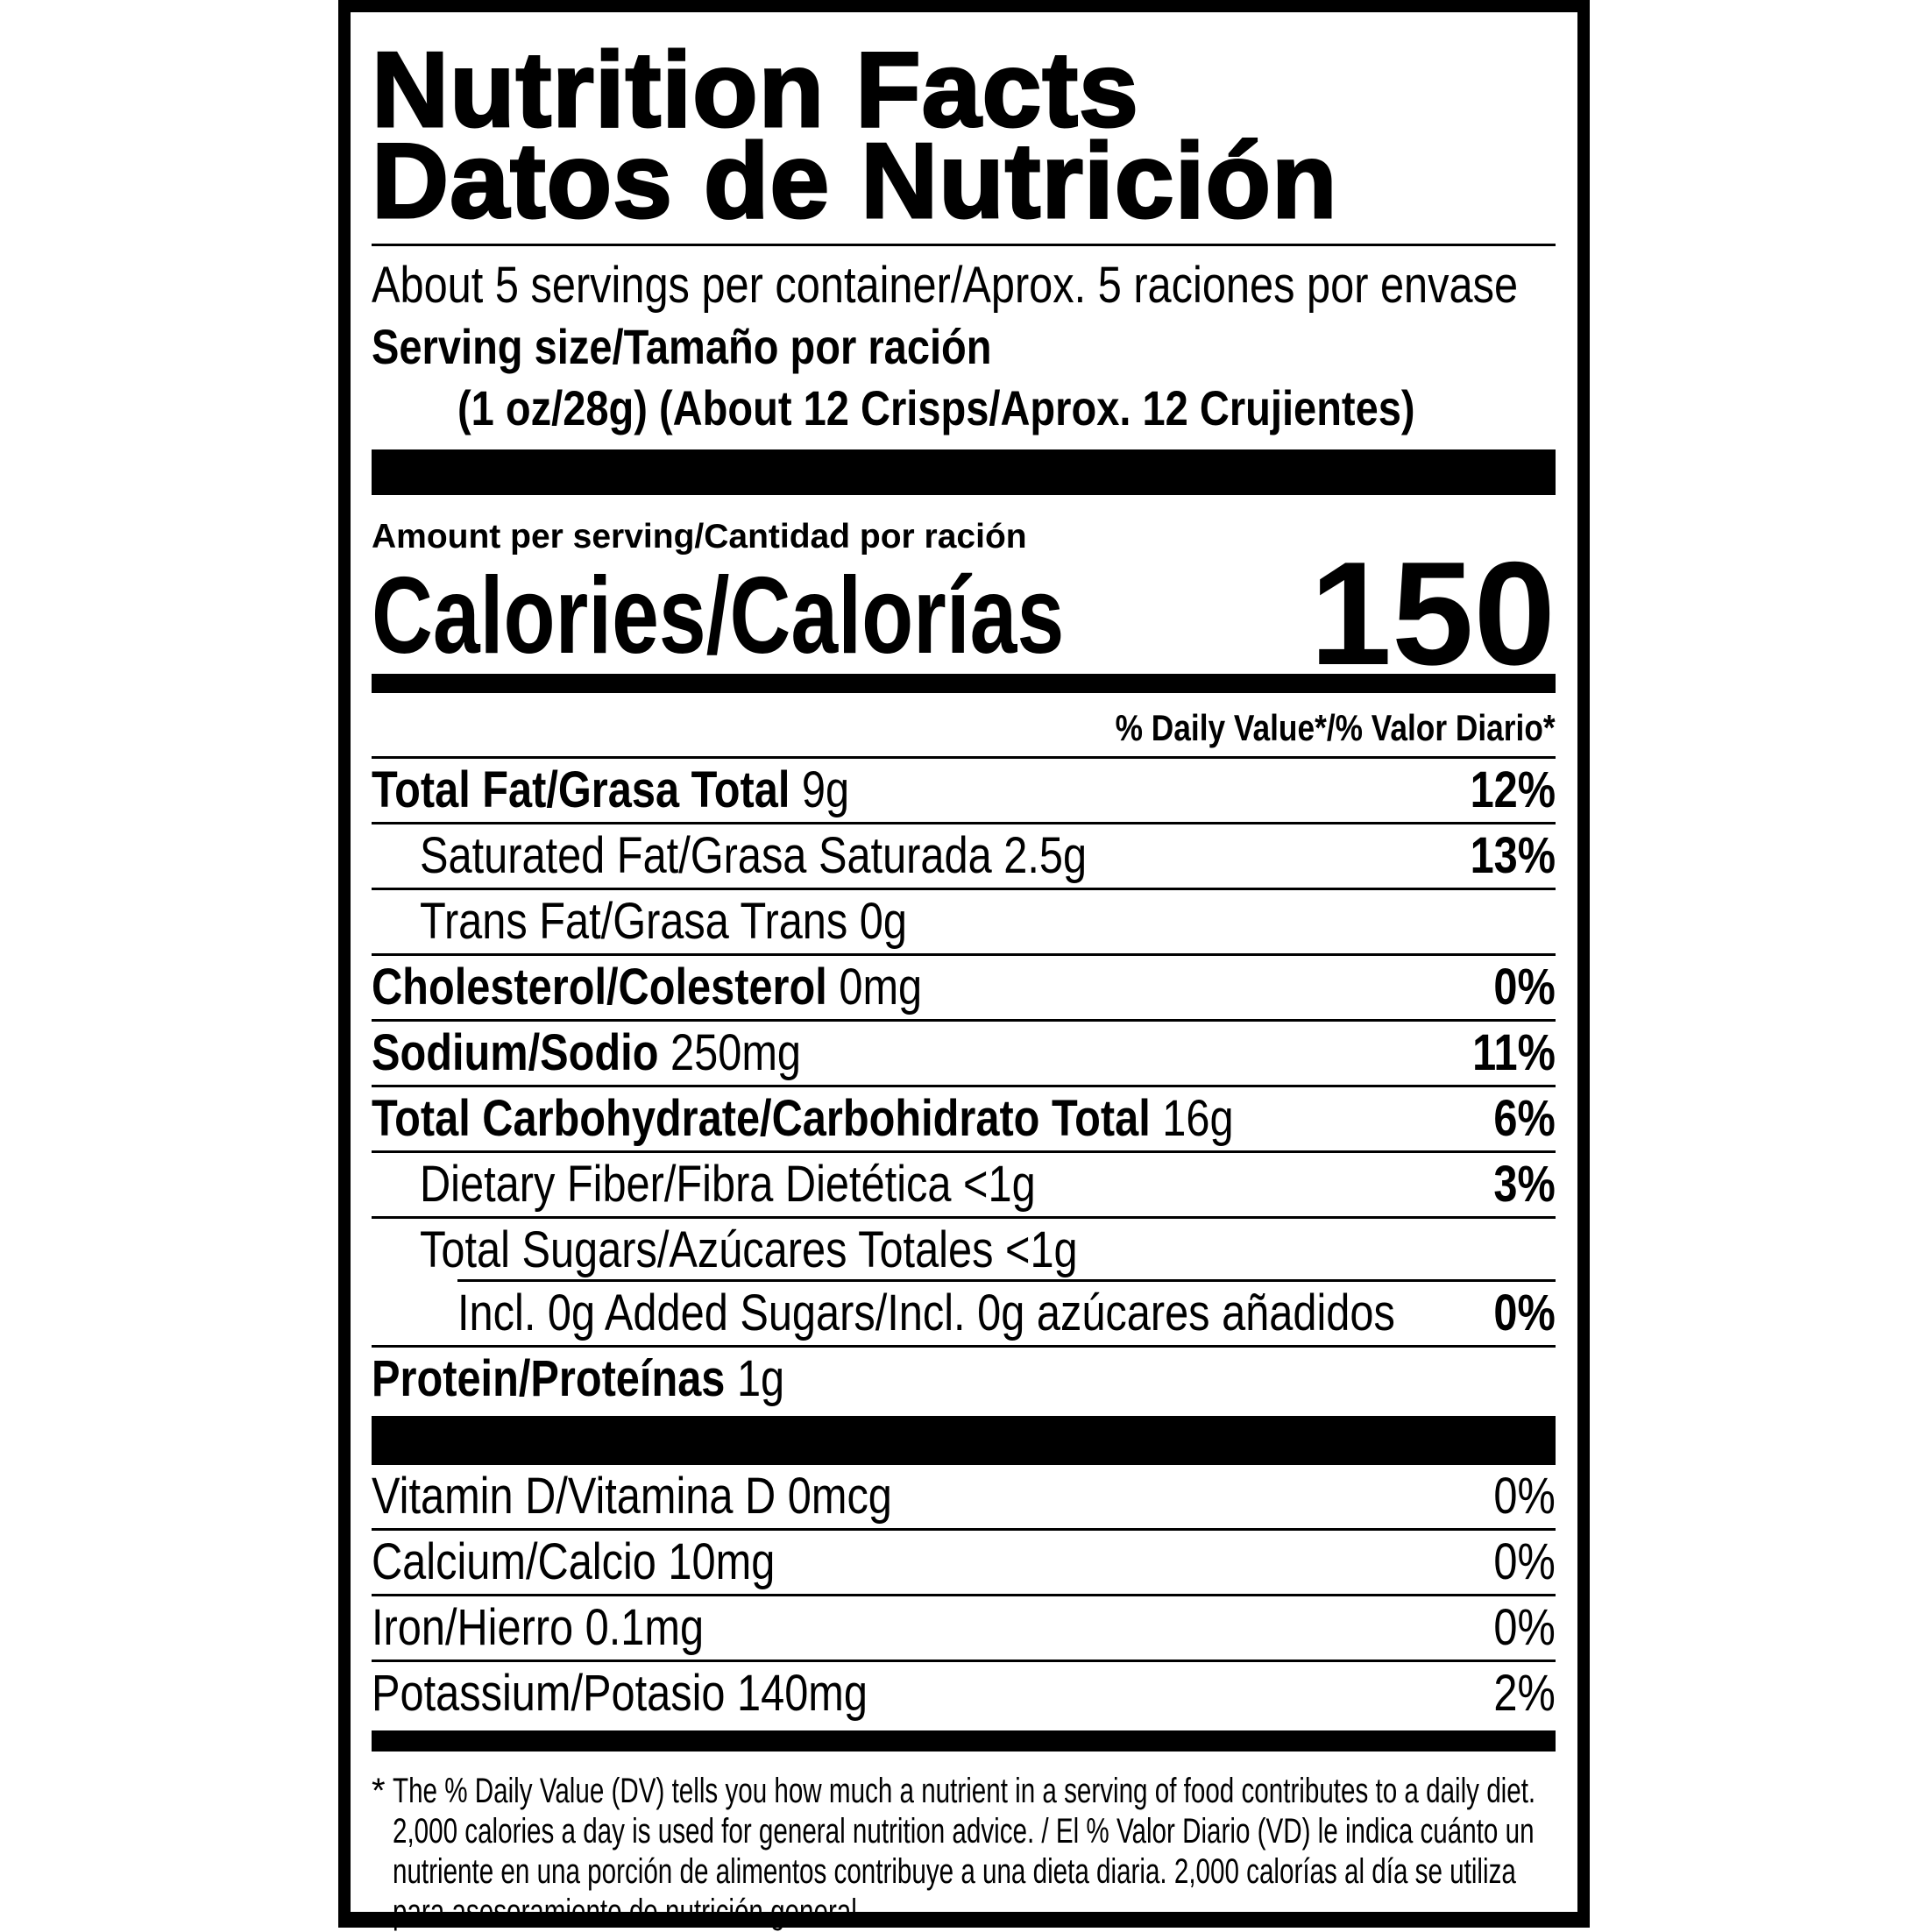 This screenshot has width=1928, height=1932. I want to click on nutrient-amount: 16g, so click(1198, 1118).